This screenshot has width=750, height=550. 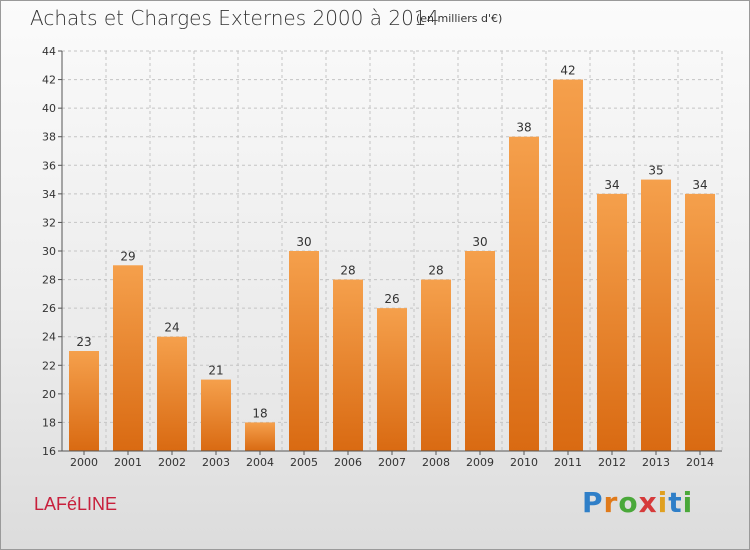 I want to click on bar-2009, so click(x=480, y=351).